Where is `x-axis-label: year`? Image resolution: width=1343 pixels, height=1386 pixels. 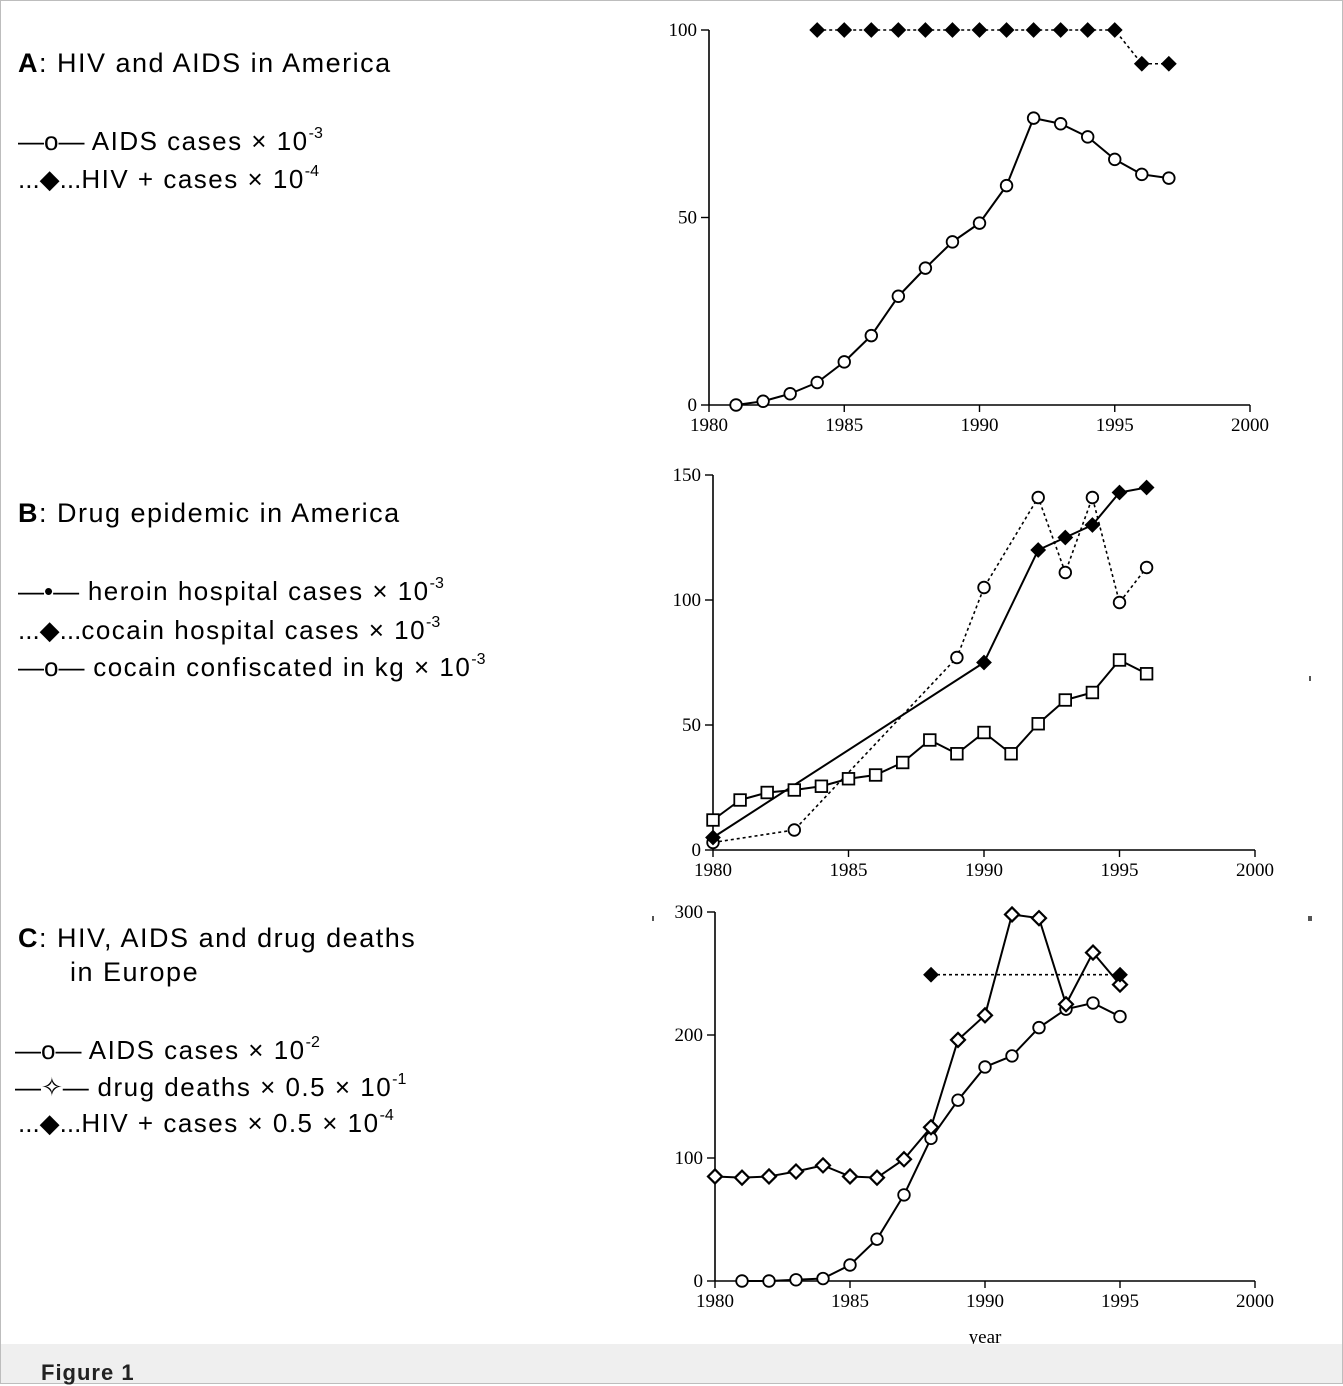 x-axis-label: year is located at coordinates (985, 1337).